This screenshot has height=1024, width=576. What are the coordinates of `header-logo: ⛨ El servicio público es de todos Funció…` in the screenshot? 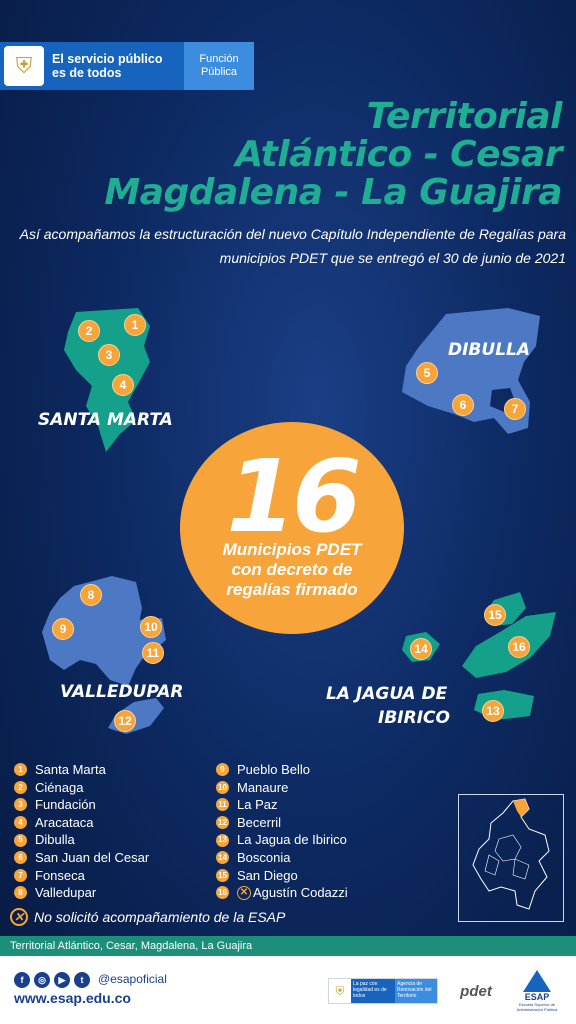 It's located at (127, 66).